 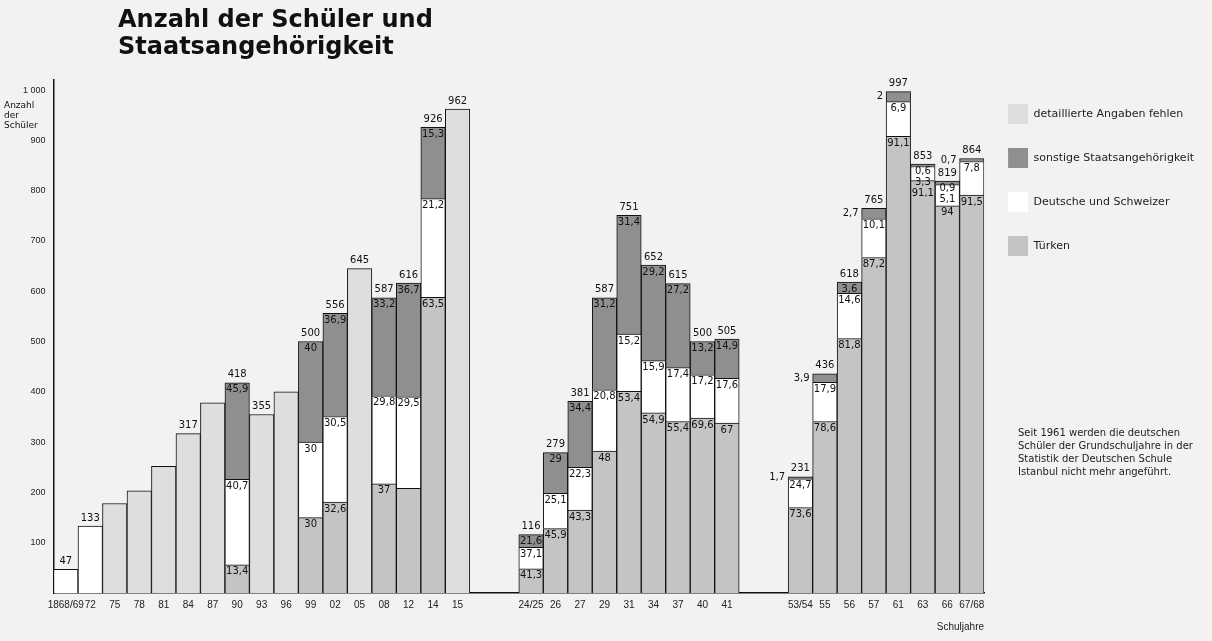 What do you see at coordinates (531, 553) in the screenshot?
I see `annotation: 37,1` at bounding box center [531, 553].